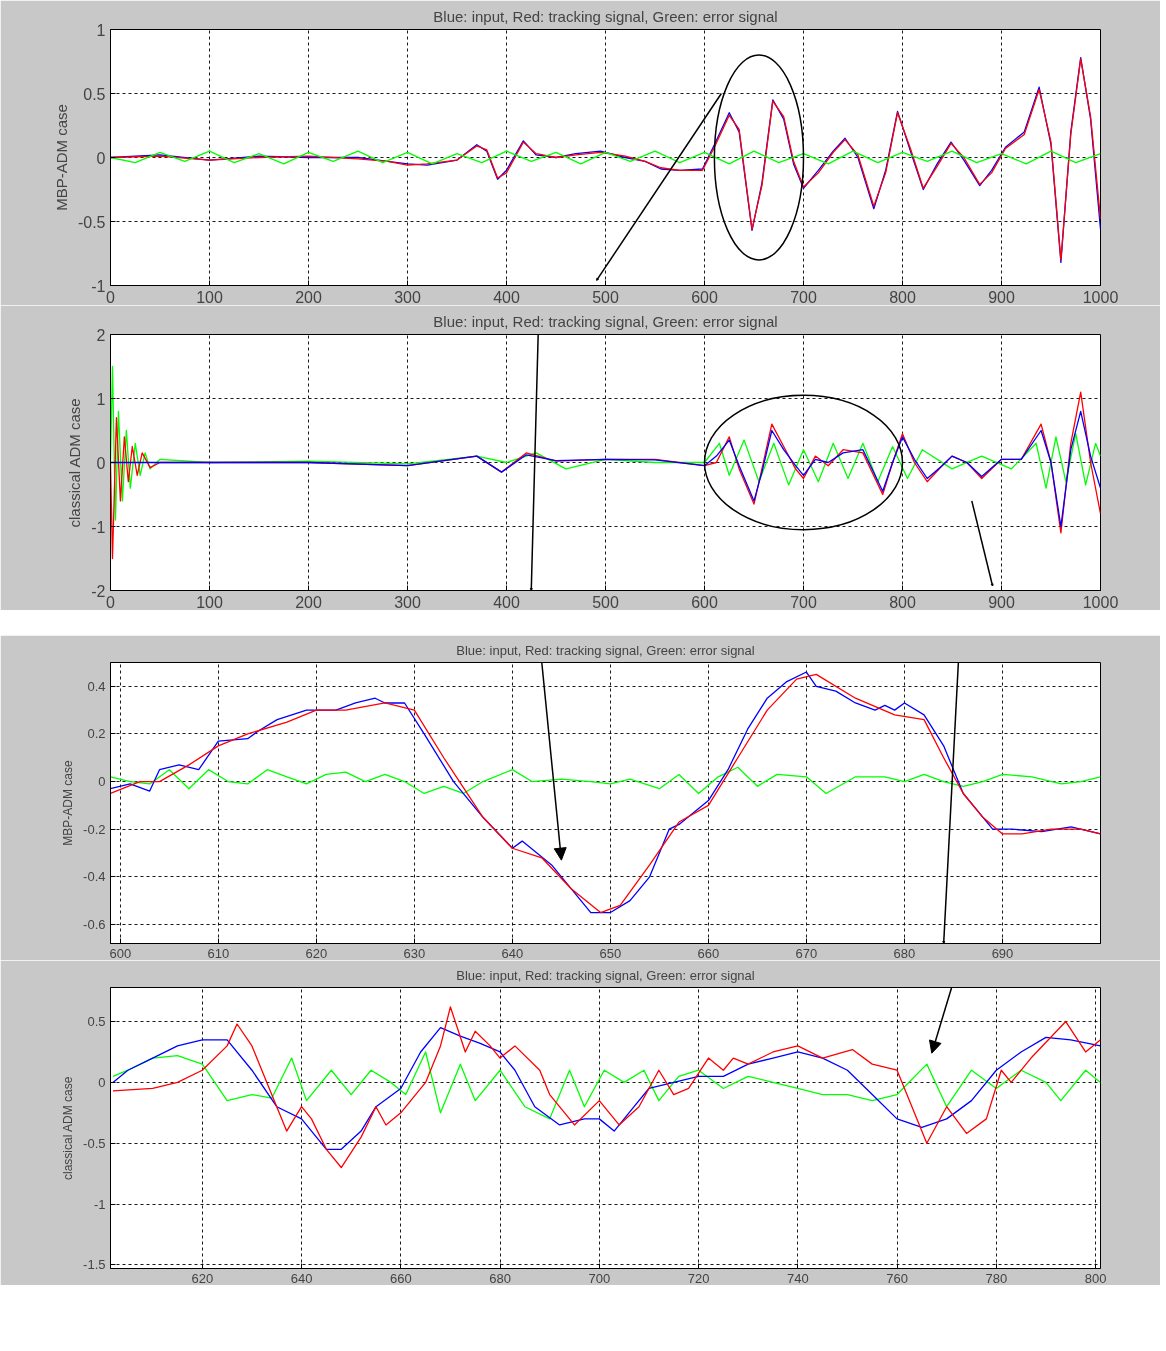  Describe the element at coordinates (98, 591) in the screenshot. I see `y-tick-label: -2` at that location.